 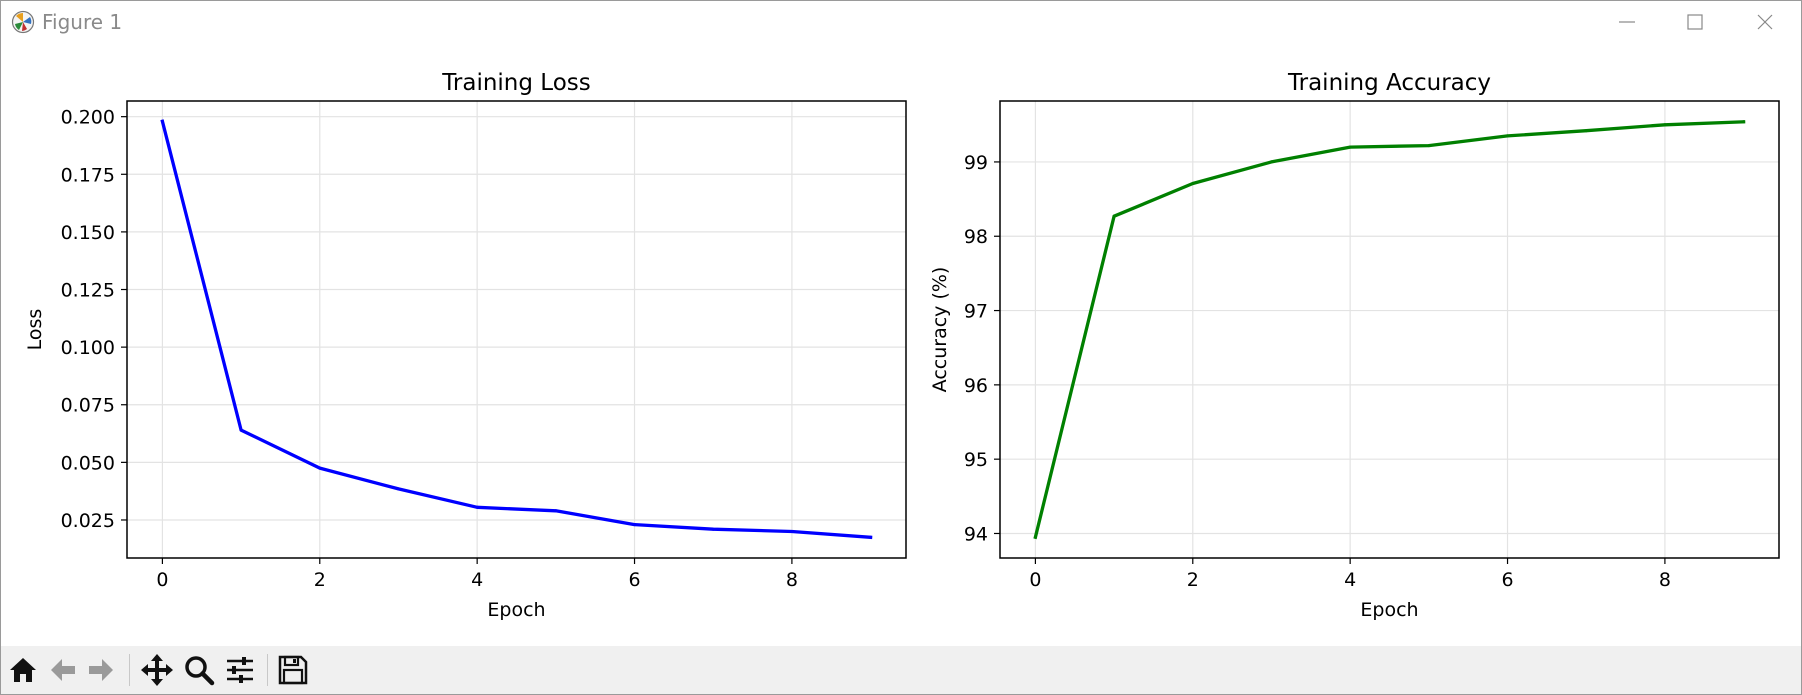 I want to click on y-tick-label: 0.200, so click(x=88, y=118).